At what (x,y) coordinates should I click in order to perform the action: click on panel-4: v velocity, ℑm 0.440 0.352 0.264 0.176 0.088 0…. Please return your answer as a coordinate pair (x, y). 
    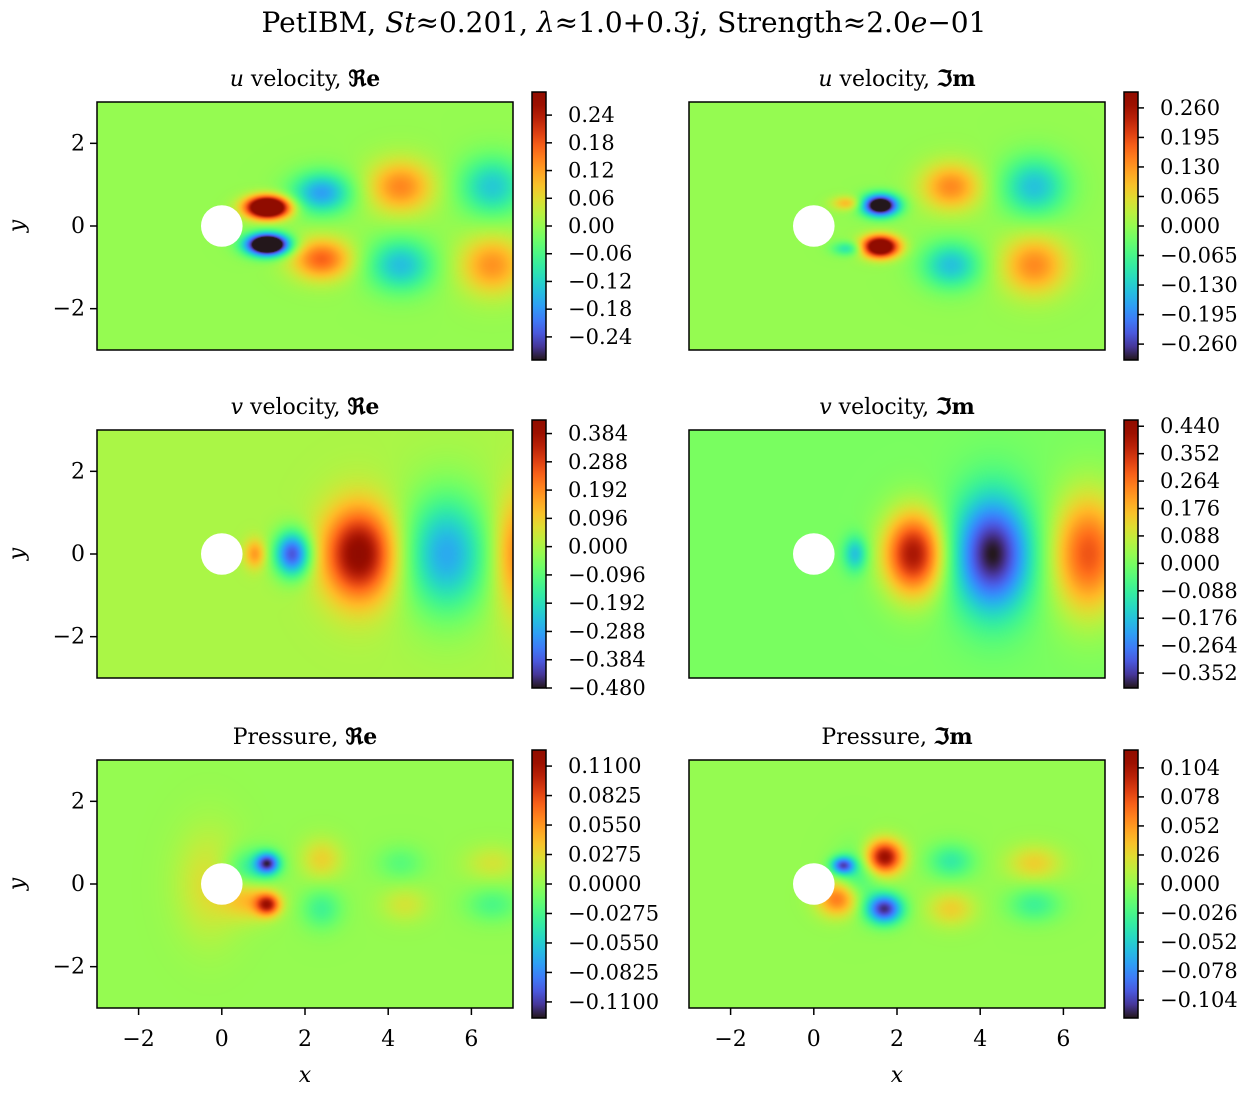
    Looking at the image, I should click on (963, 541).